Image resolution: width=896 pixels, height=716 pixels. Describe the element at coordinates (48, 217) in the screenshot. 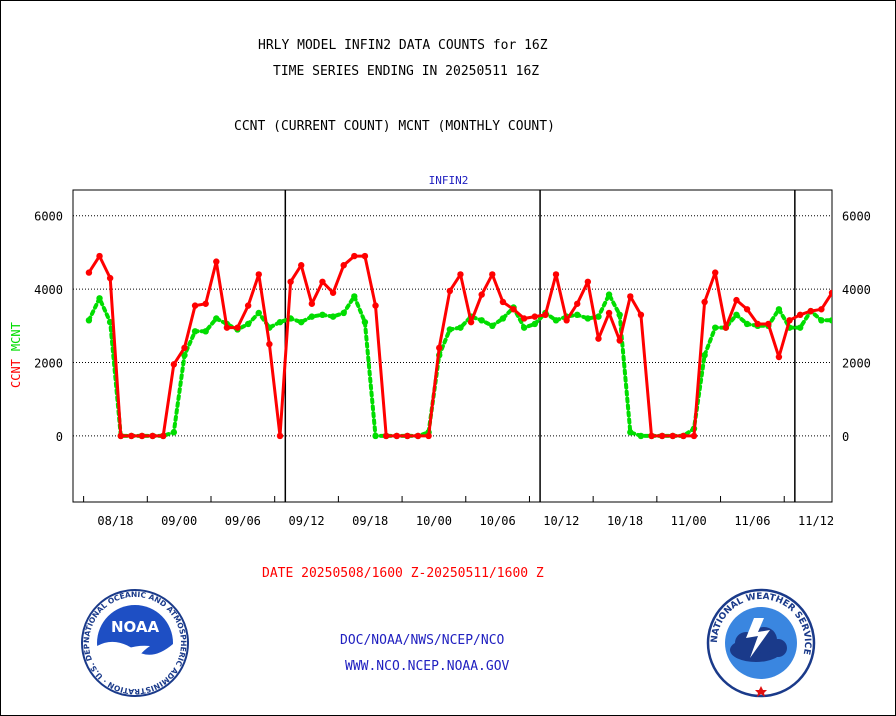

I see `y-tick-label-left: 6000` at that location.